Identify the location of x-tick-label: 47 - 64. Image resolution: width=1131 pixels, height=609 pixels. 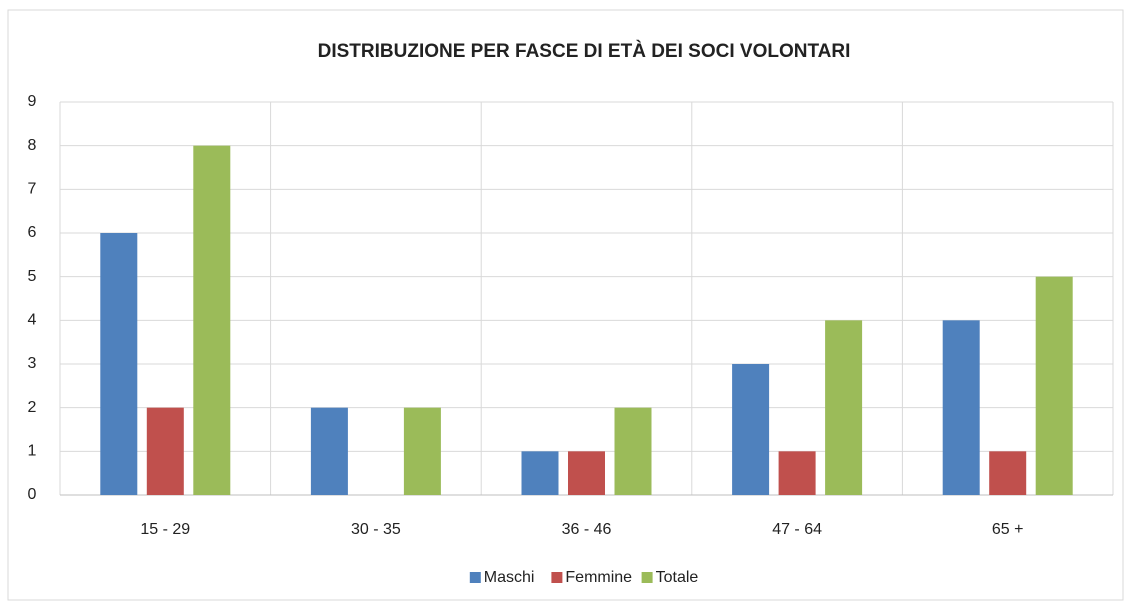
(797, 529).